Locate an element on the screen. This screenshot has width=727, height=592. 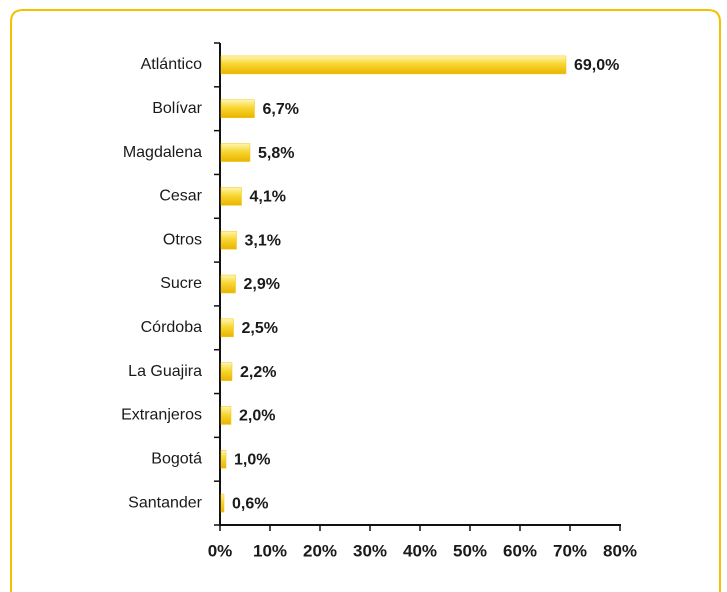
y-tick-label: Atlántico is located at coordinates (171, 64).